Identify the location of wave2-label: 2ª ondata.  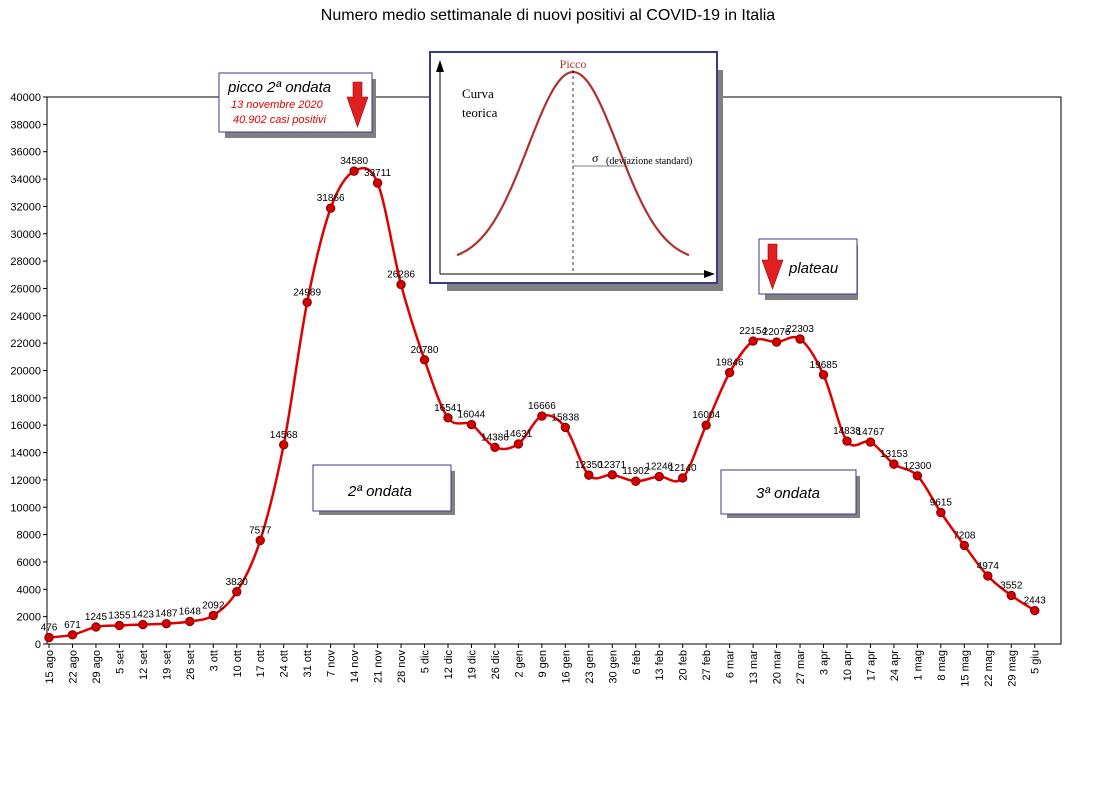
(379, 491).